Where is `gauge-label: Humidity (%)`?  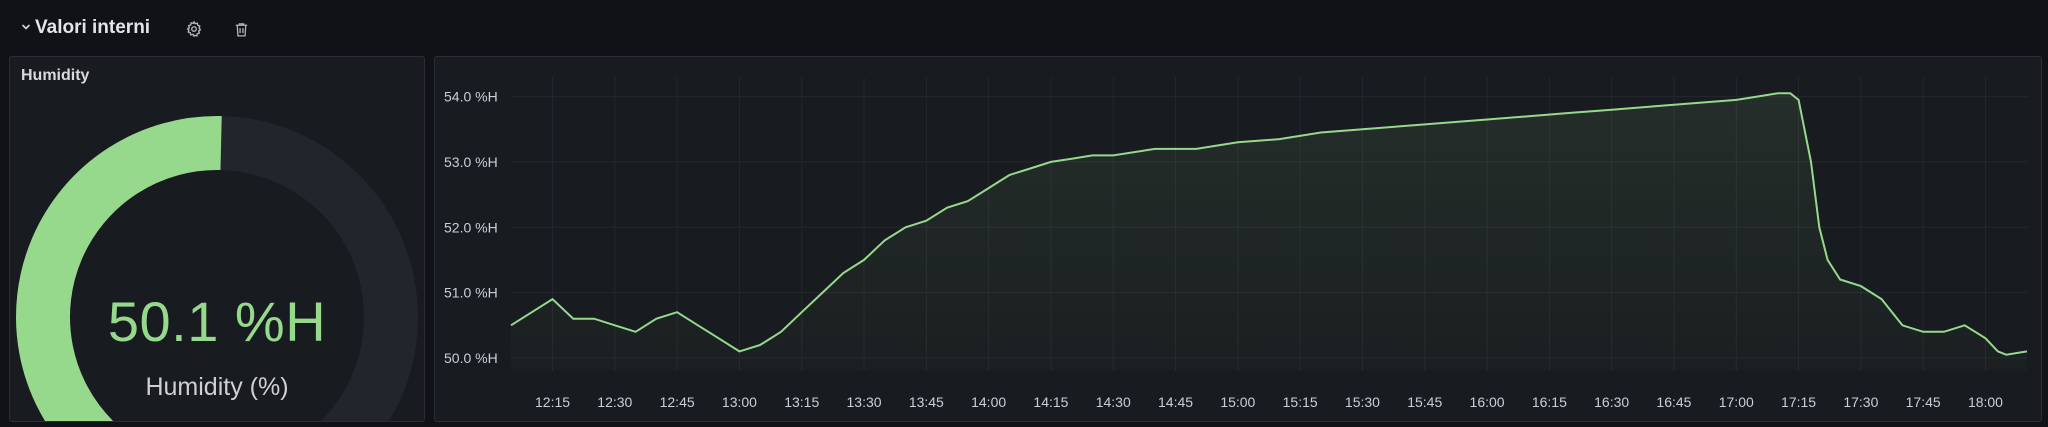
gauge-label: Humidity (%) is located at coordinates (217, 387).